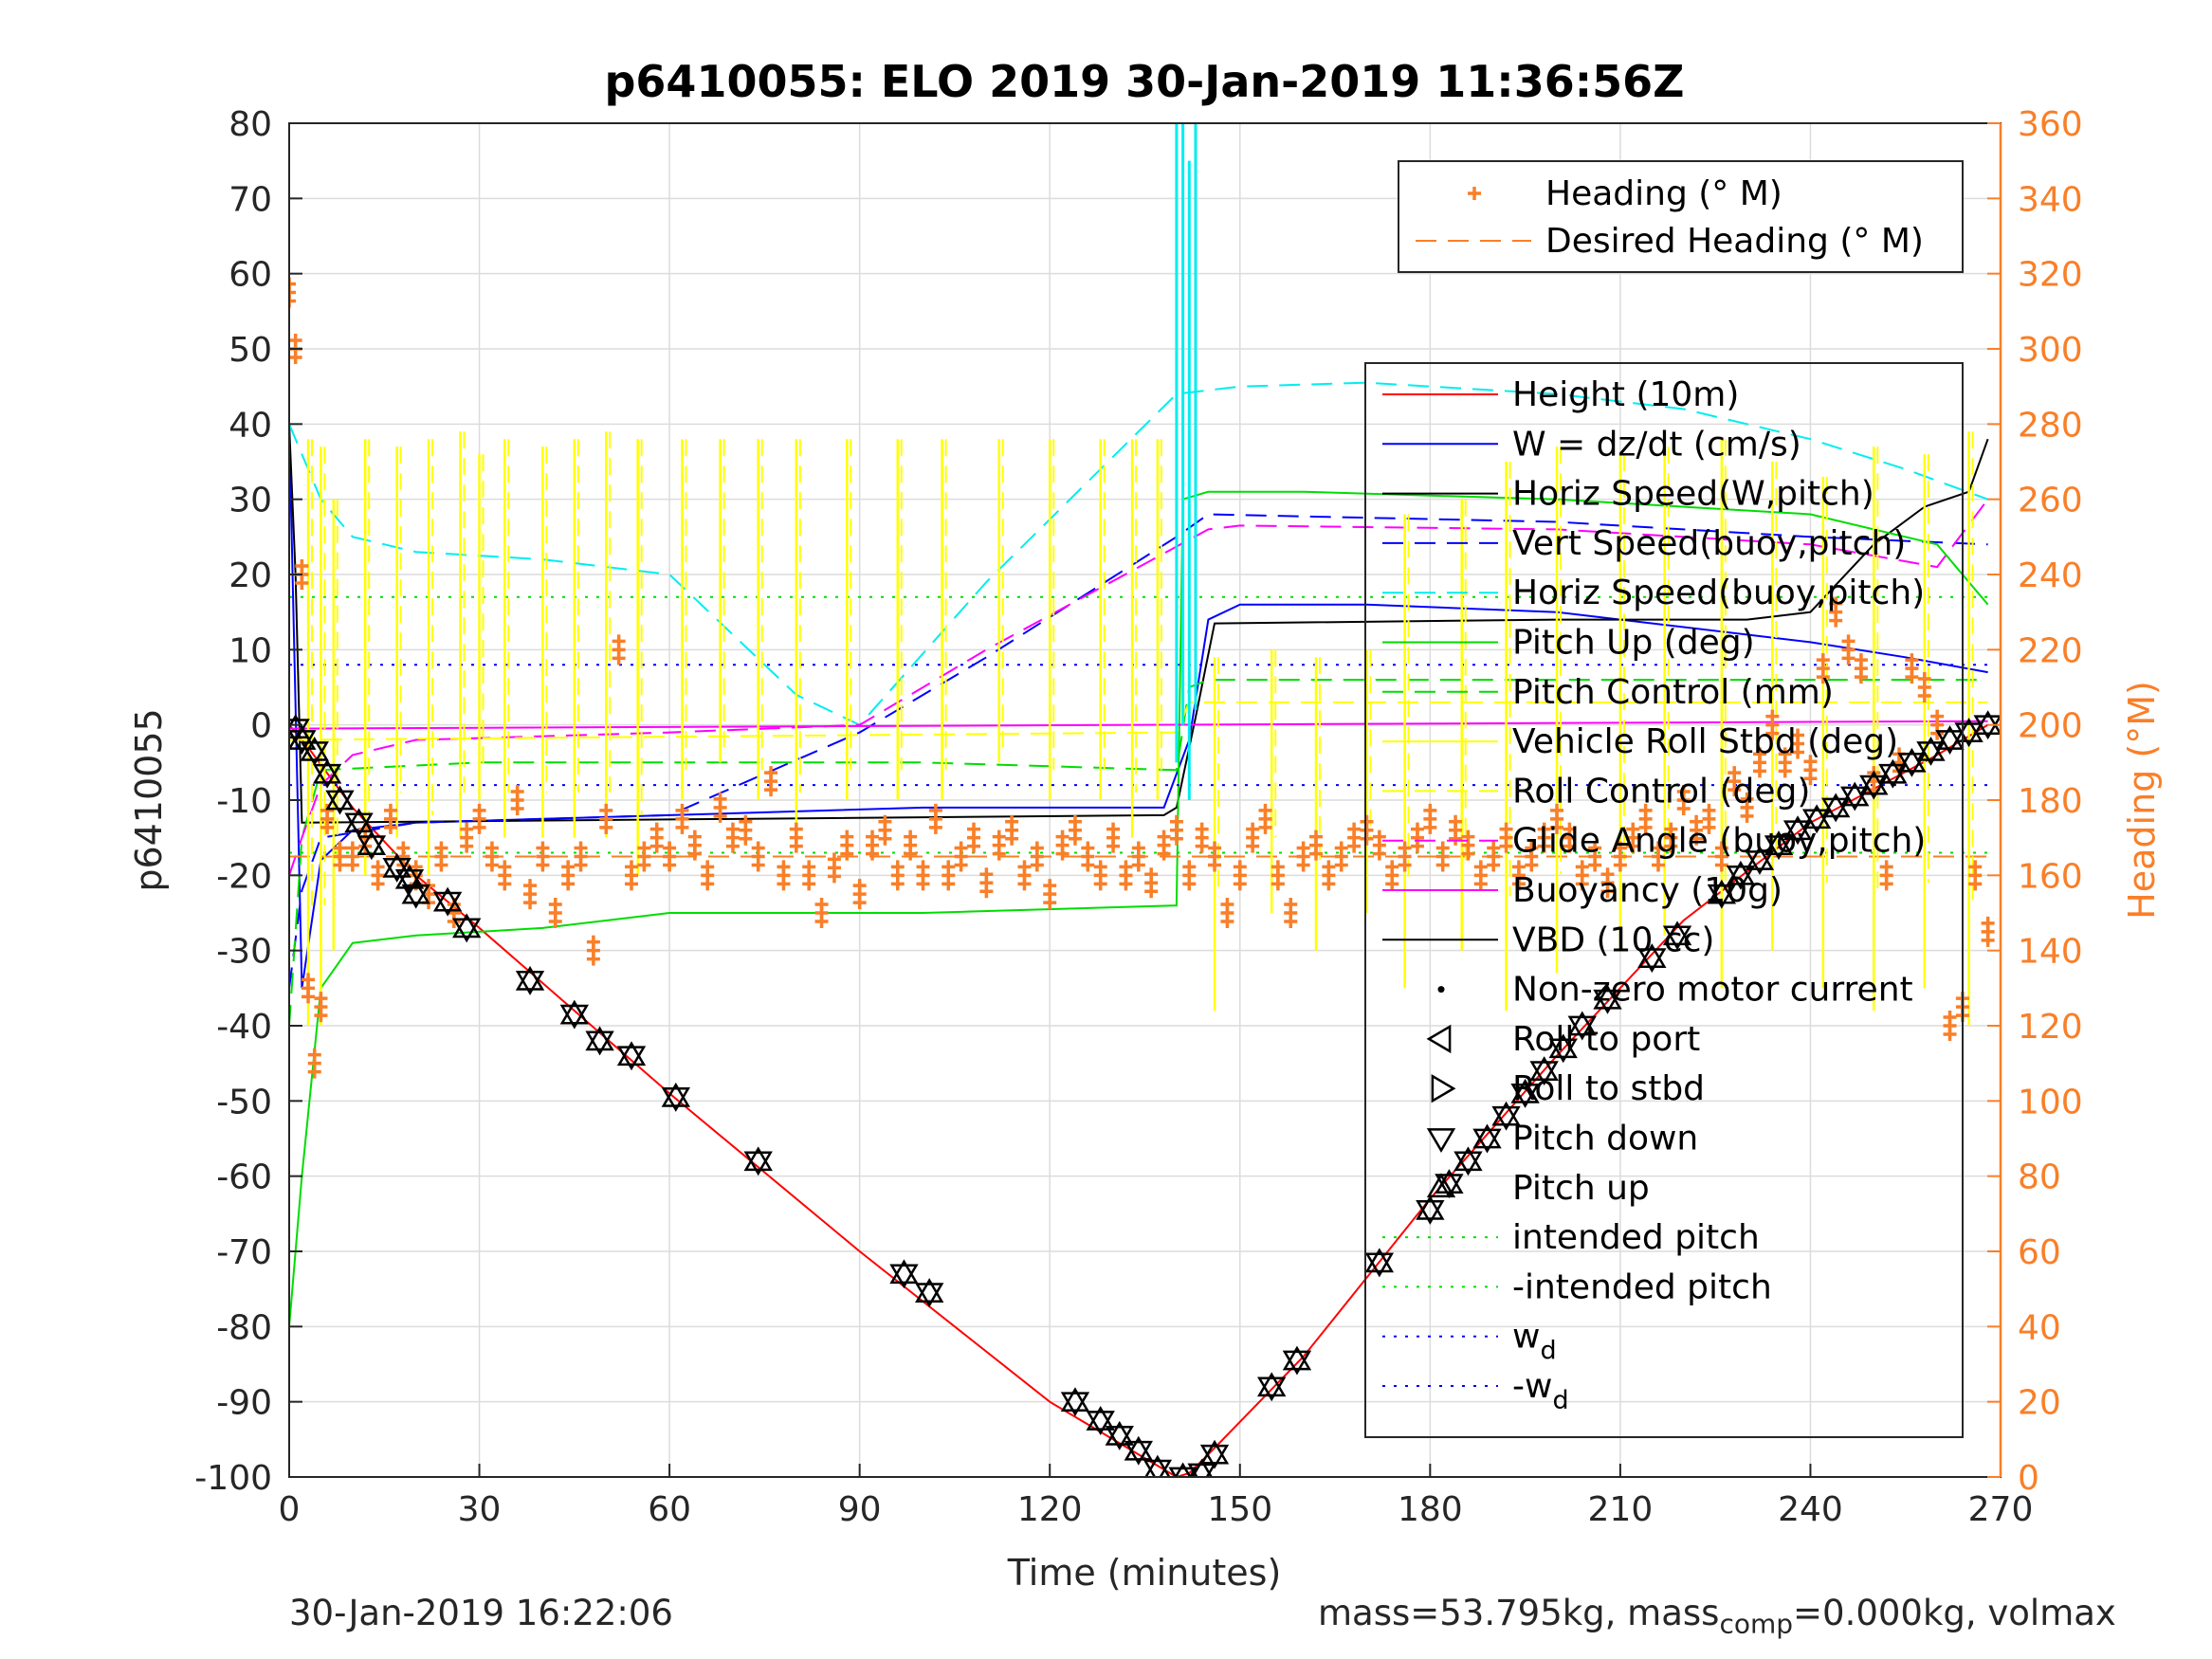  What do you see at coordinates (250, 501) in the screenshot?
I see `y-tick-label: 30` at bounding box center [250, 501].